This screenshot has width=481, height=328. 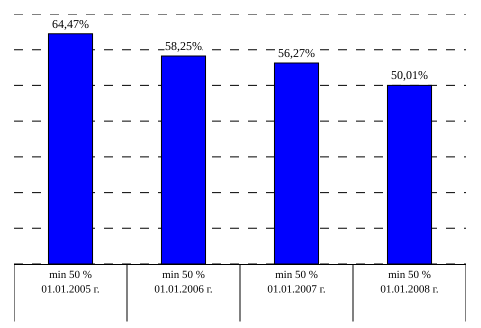 I want to click on x-tick-label: min 50 % 01.01.2006 г., so click(x=183, y=282).